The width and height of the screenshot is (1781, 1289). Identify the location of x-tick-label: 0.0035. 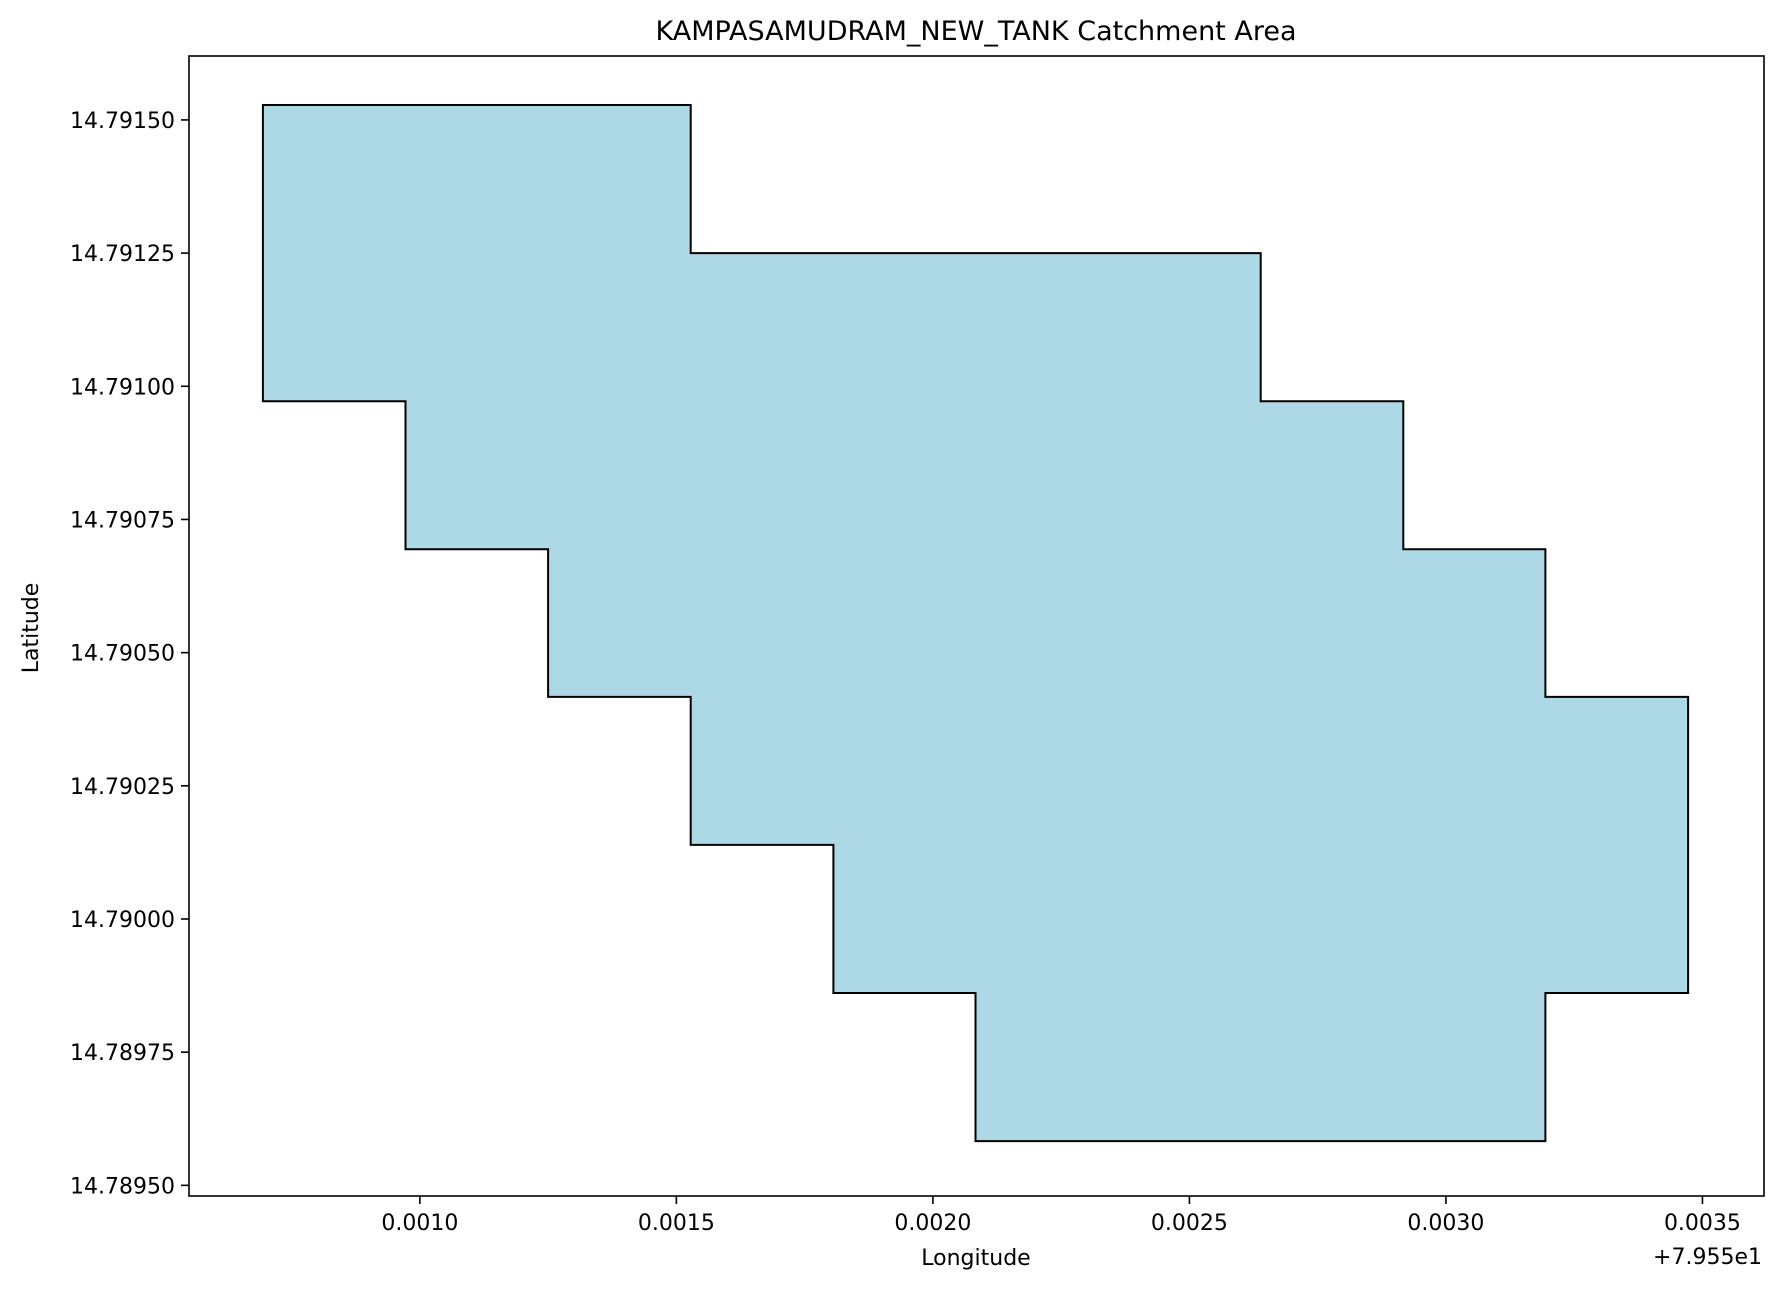
(1702, 1223).